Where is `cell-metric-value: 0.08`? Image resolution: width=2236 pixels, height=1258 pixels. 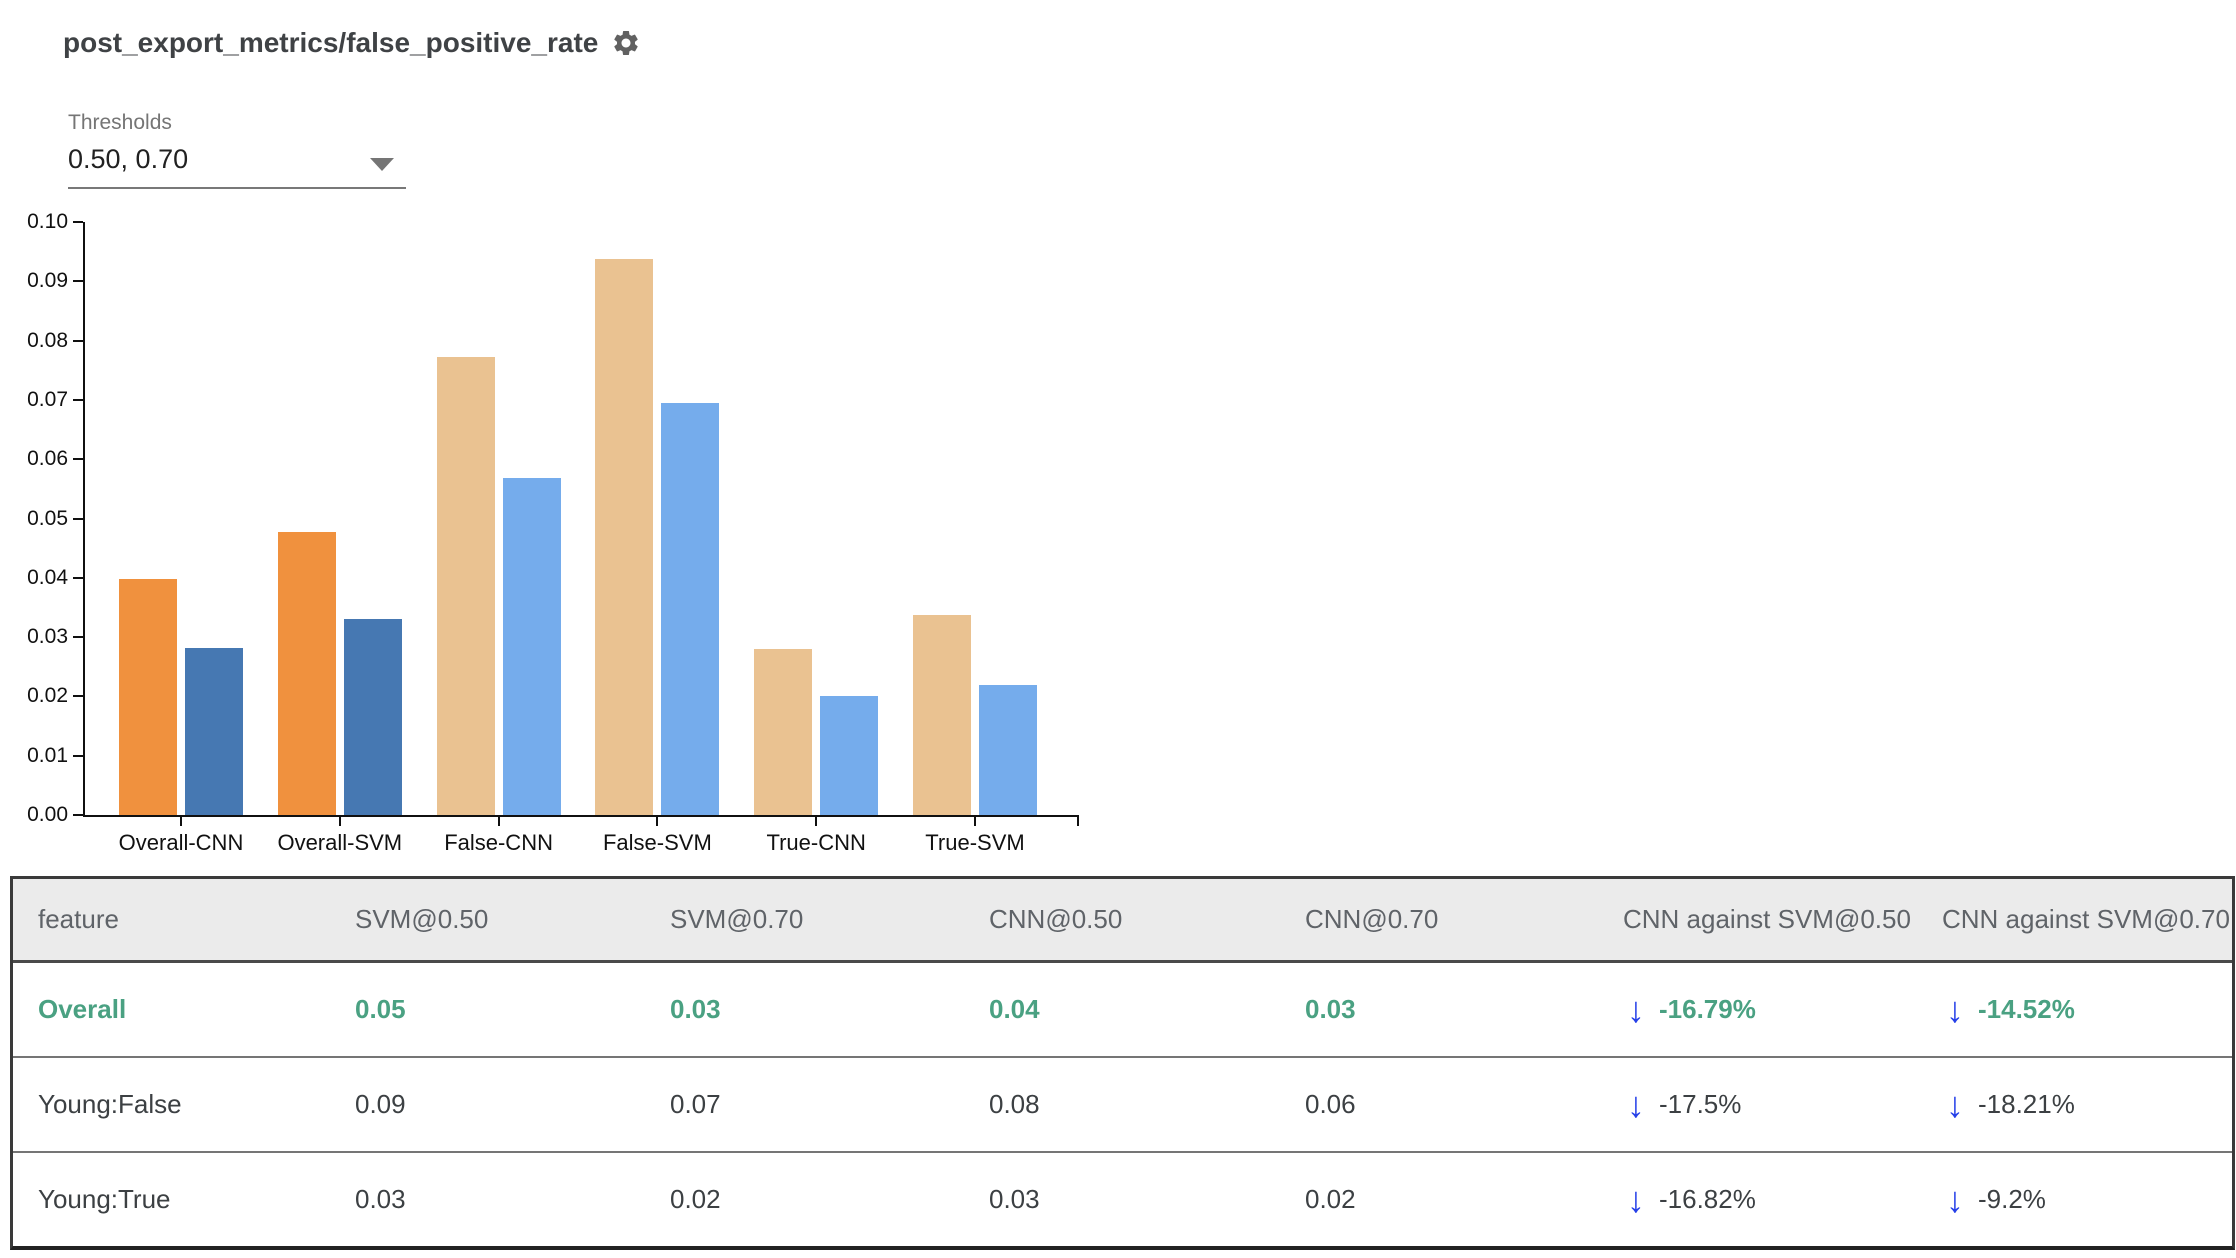 cell-metric-value: 0.08 is located at coordinates (1014, 1104).